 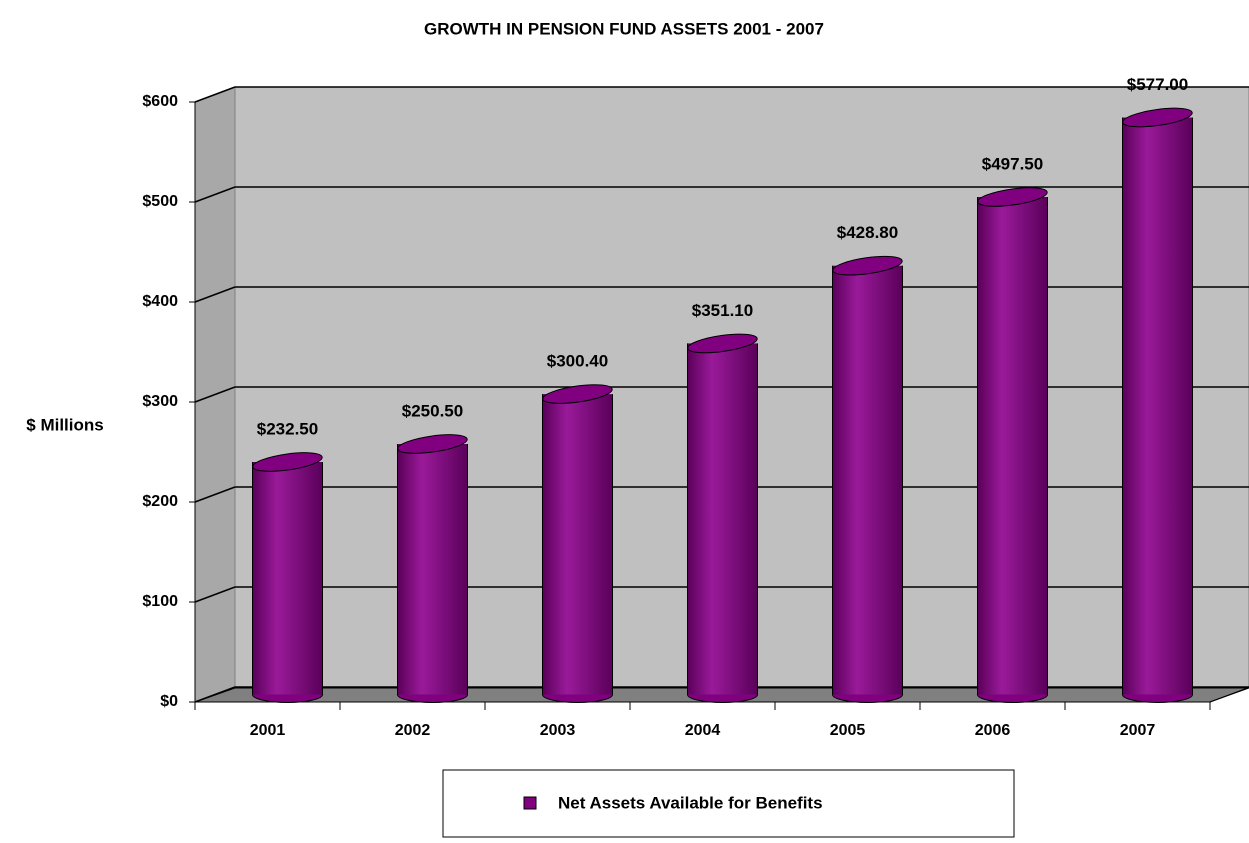 I want to click on x-tick-label: 2005, so click(x=848, y=730).